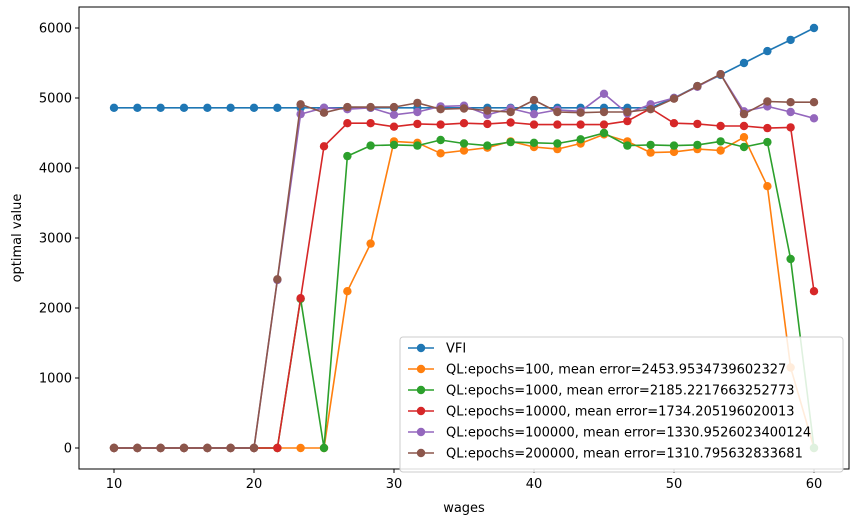  Describe the element at coordinates (814, 484) in the screenshot. I see `x-tick-label: 60` at that location.